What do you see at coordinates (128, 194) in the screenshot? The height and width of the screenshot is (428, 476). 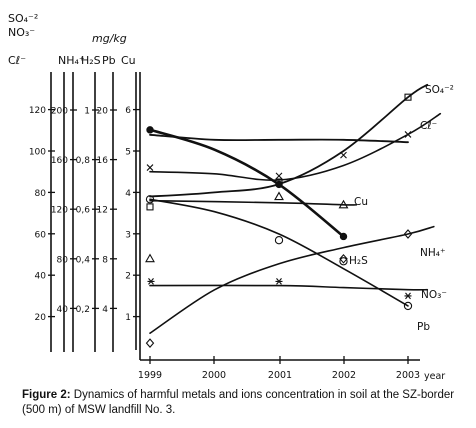 I see `axis-tick-label-5-3: 4` at bounding box center [128, 194].